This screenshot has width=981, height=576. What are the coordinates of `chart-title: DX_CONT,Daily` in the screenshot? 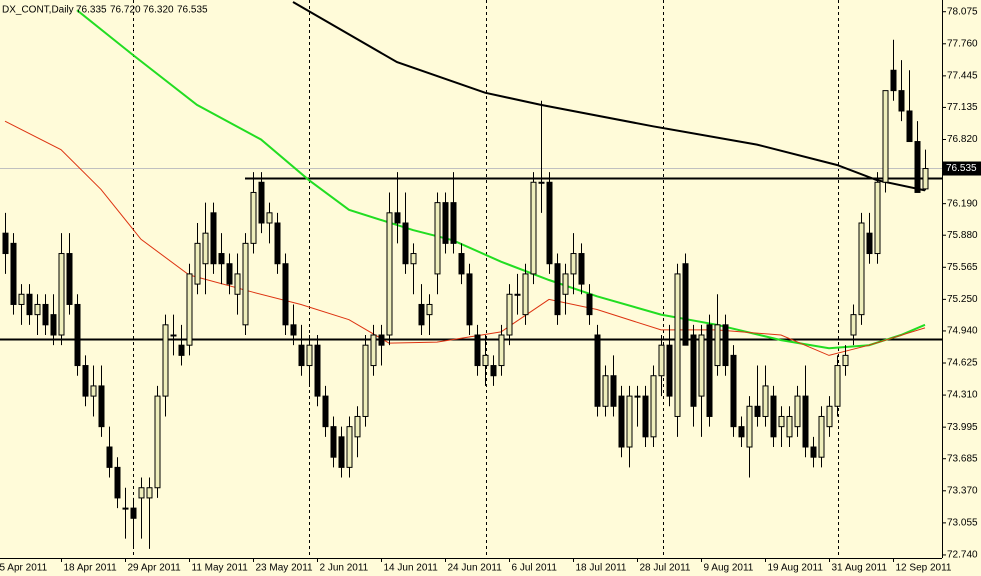 It's located at (38, 10).